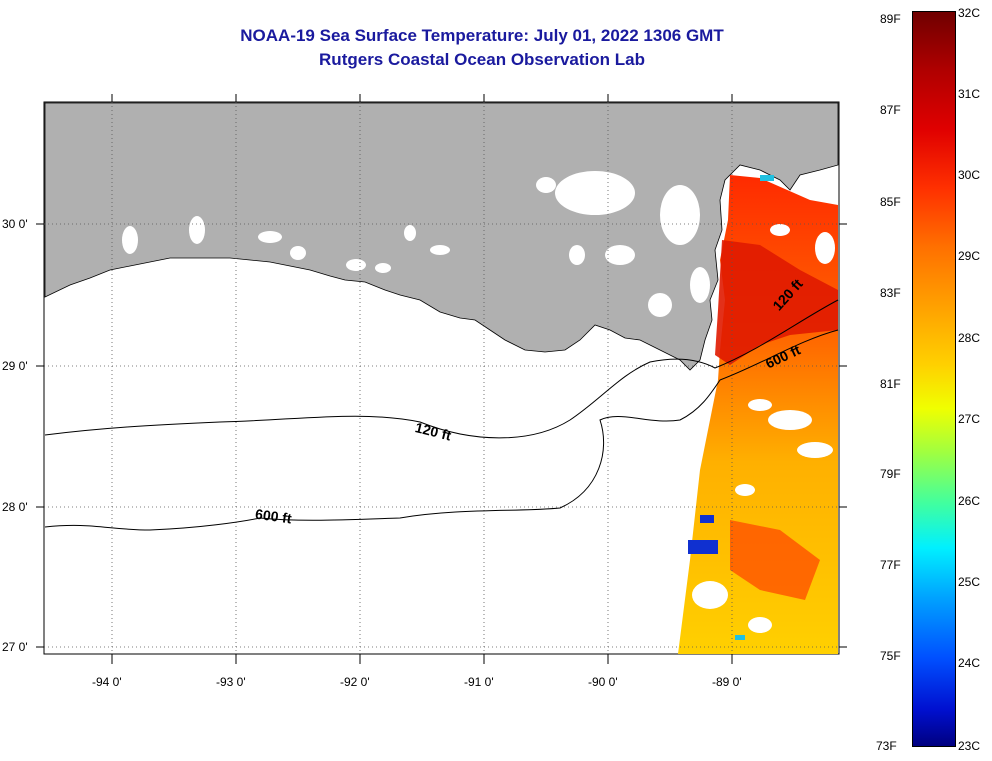 The width and height of the screenshot is (992, 761). Describe the element at coordinates (273, 516) in the screenshot. I see `contour-label-600-west: 600 ft` at that location.